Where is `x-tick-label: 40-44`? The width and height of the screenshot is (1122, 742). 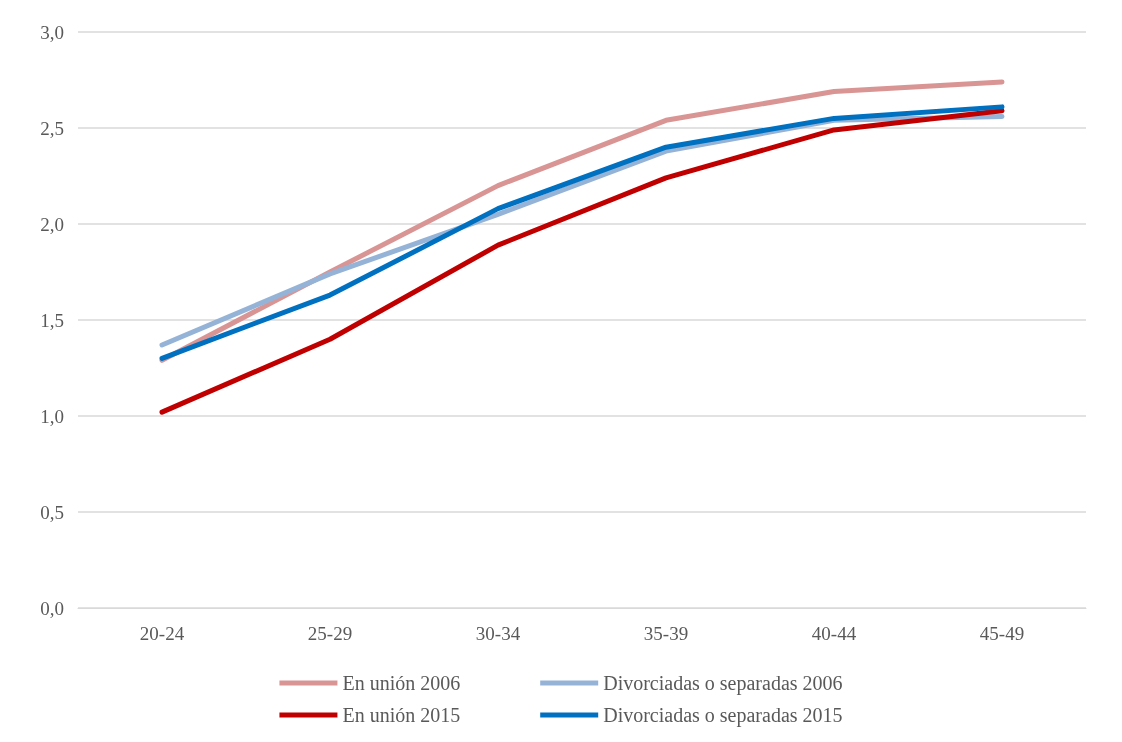
x-tick-label: 40-44 is located at coordinates (834, 633).